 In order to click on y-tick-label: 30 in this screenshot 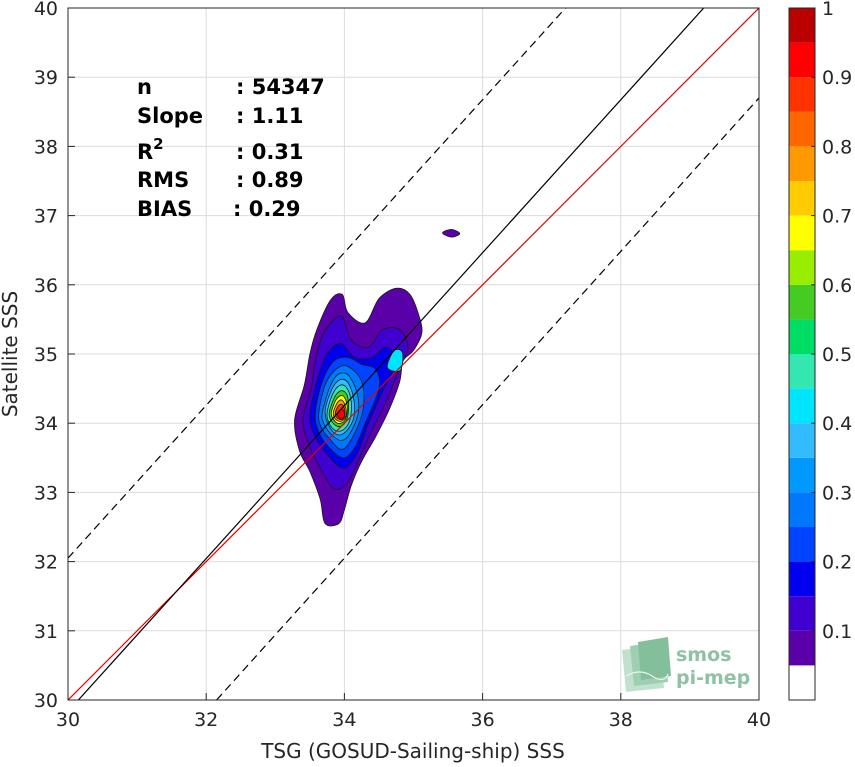, I will do `click(46, 701)`.